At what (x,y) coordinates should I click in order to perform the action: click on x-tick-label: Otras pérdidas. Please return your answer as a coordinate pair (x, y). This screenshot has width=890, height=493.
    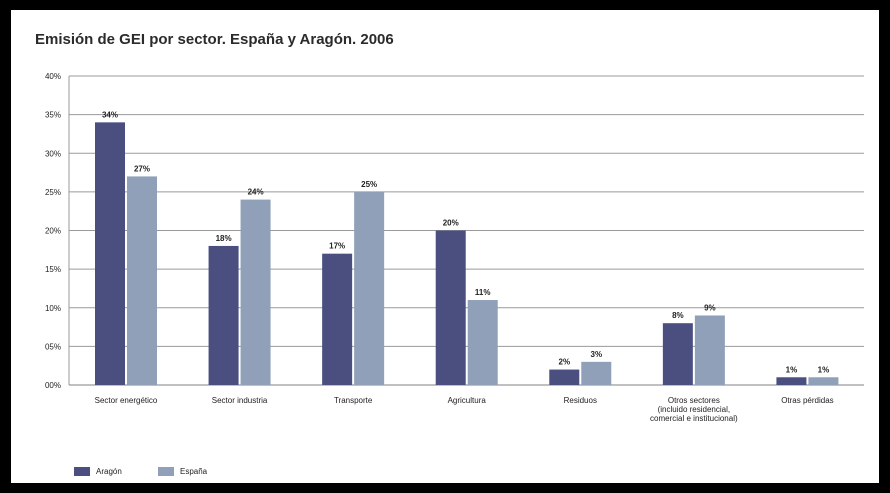
    Looking at the image, I should click on (807, 400).